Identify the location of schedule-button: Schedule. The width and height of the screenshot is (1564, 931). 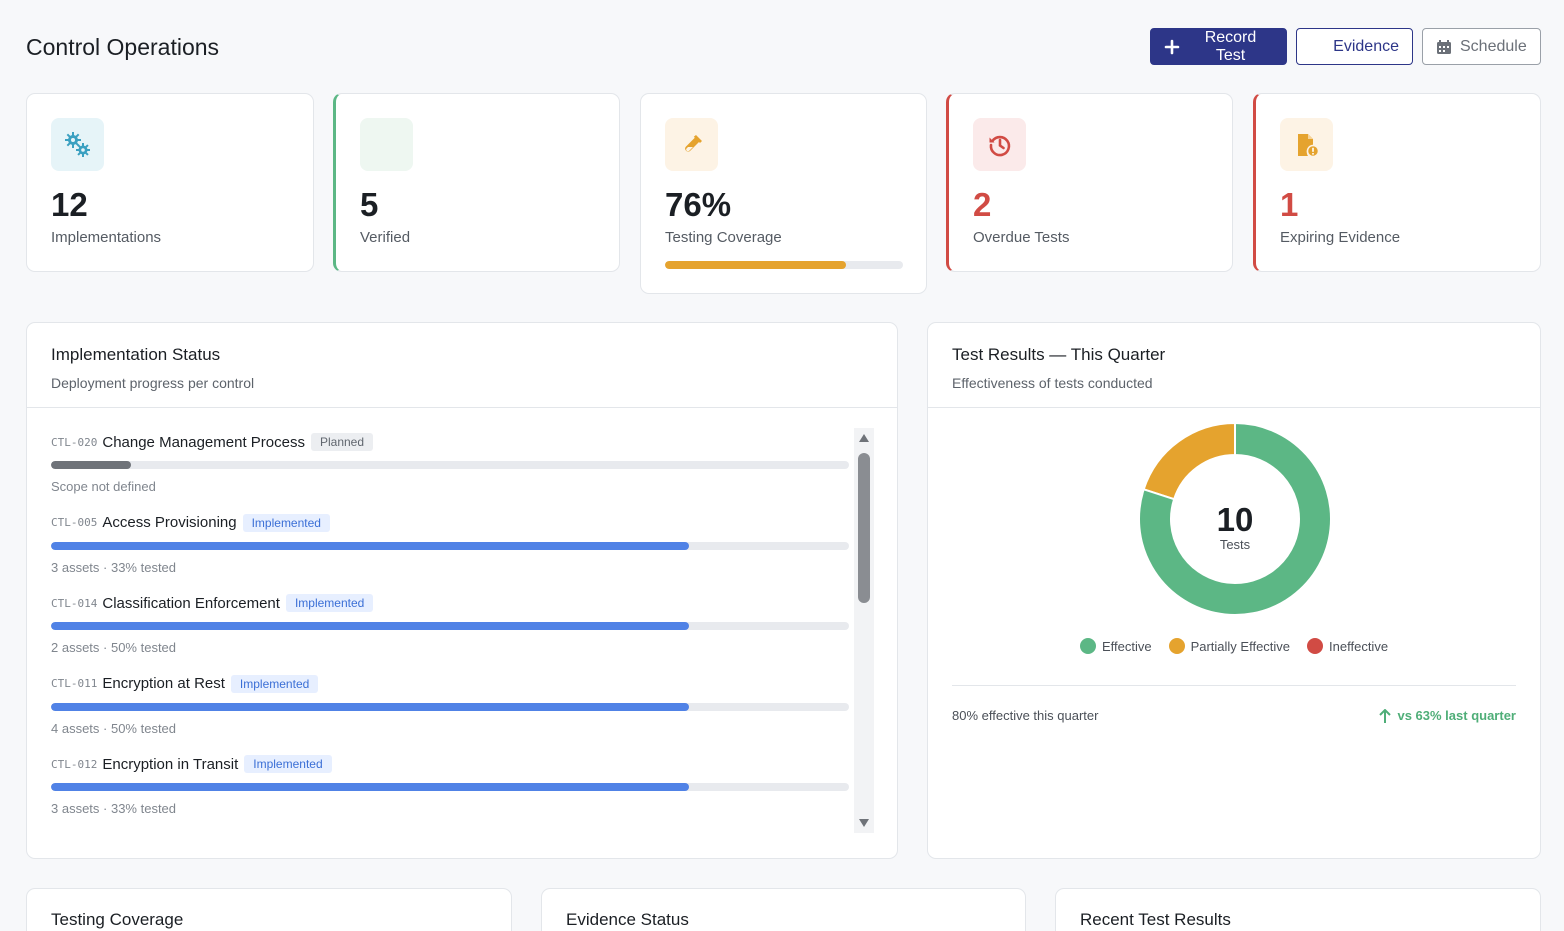
(1481, 46).